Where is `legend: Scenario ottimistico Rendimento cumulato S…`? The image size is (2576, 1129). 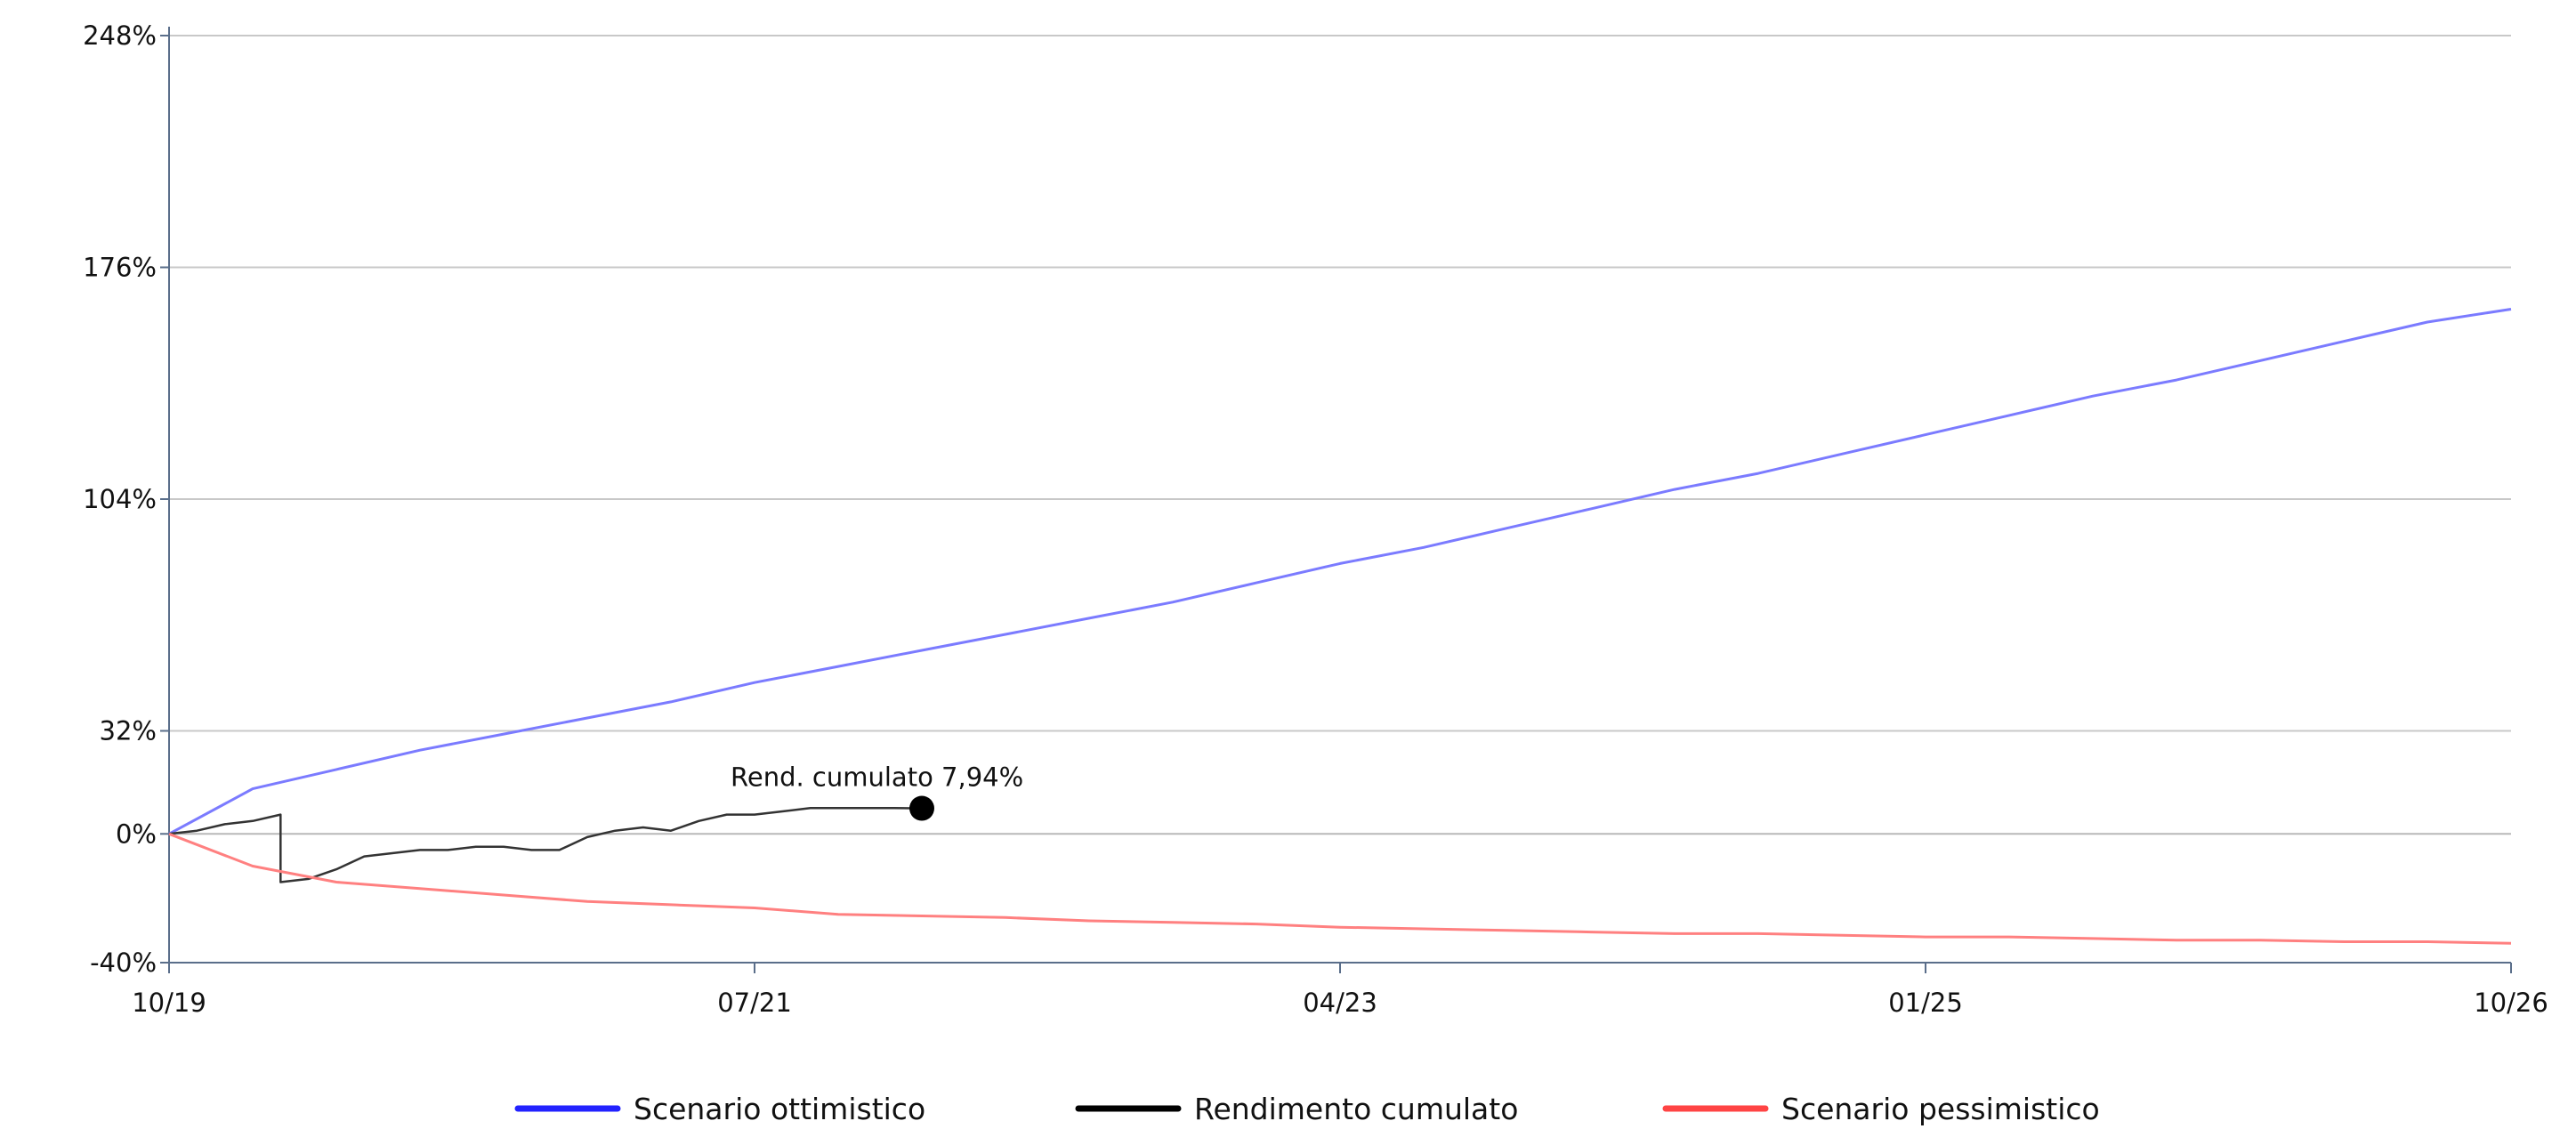 legend: Scenario ottimistico Rendimento cumulato S… is located at coordinates (1307, 1109).